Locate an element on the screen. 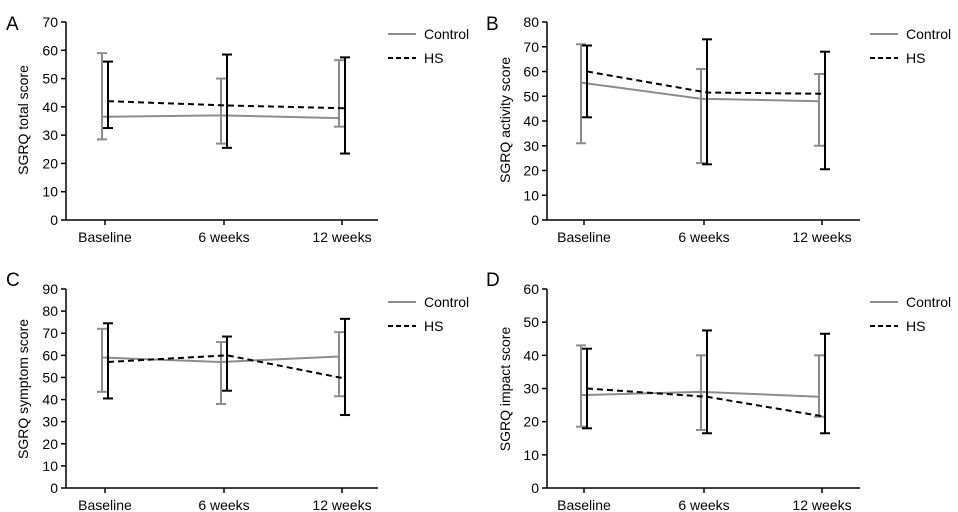  panel-letter-c: C is located at coordinates (13, 280).